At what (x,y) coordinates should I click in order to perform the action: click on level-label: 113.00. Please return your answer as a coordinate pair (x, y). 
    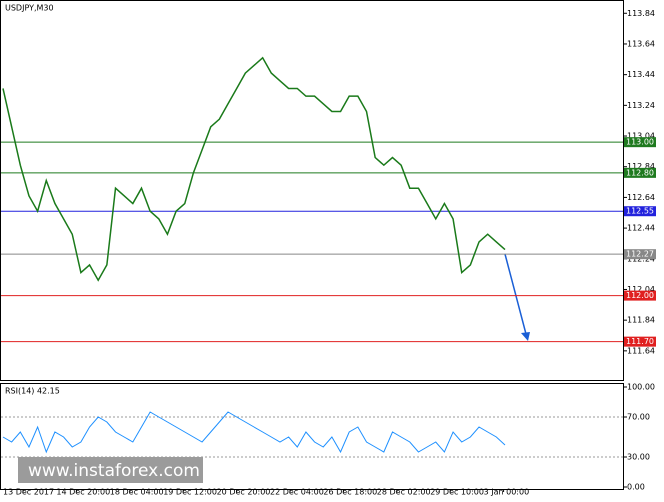
    Looking at the image, I should click on (640, 142).